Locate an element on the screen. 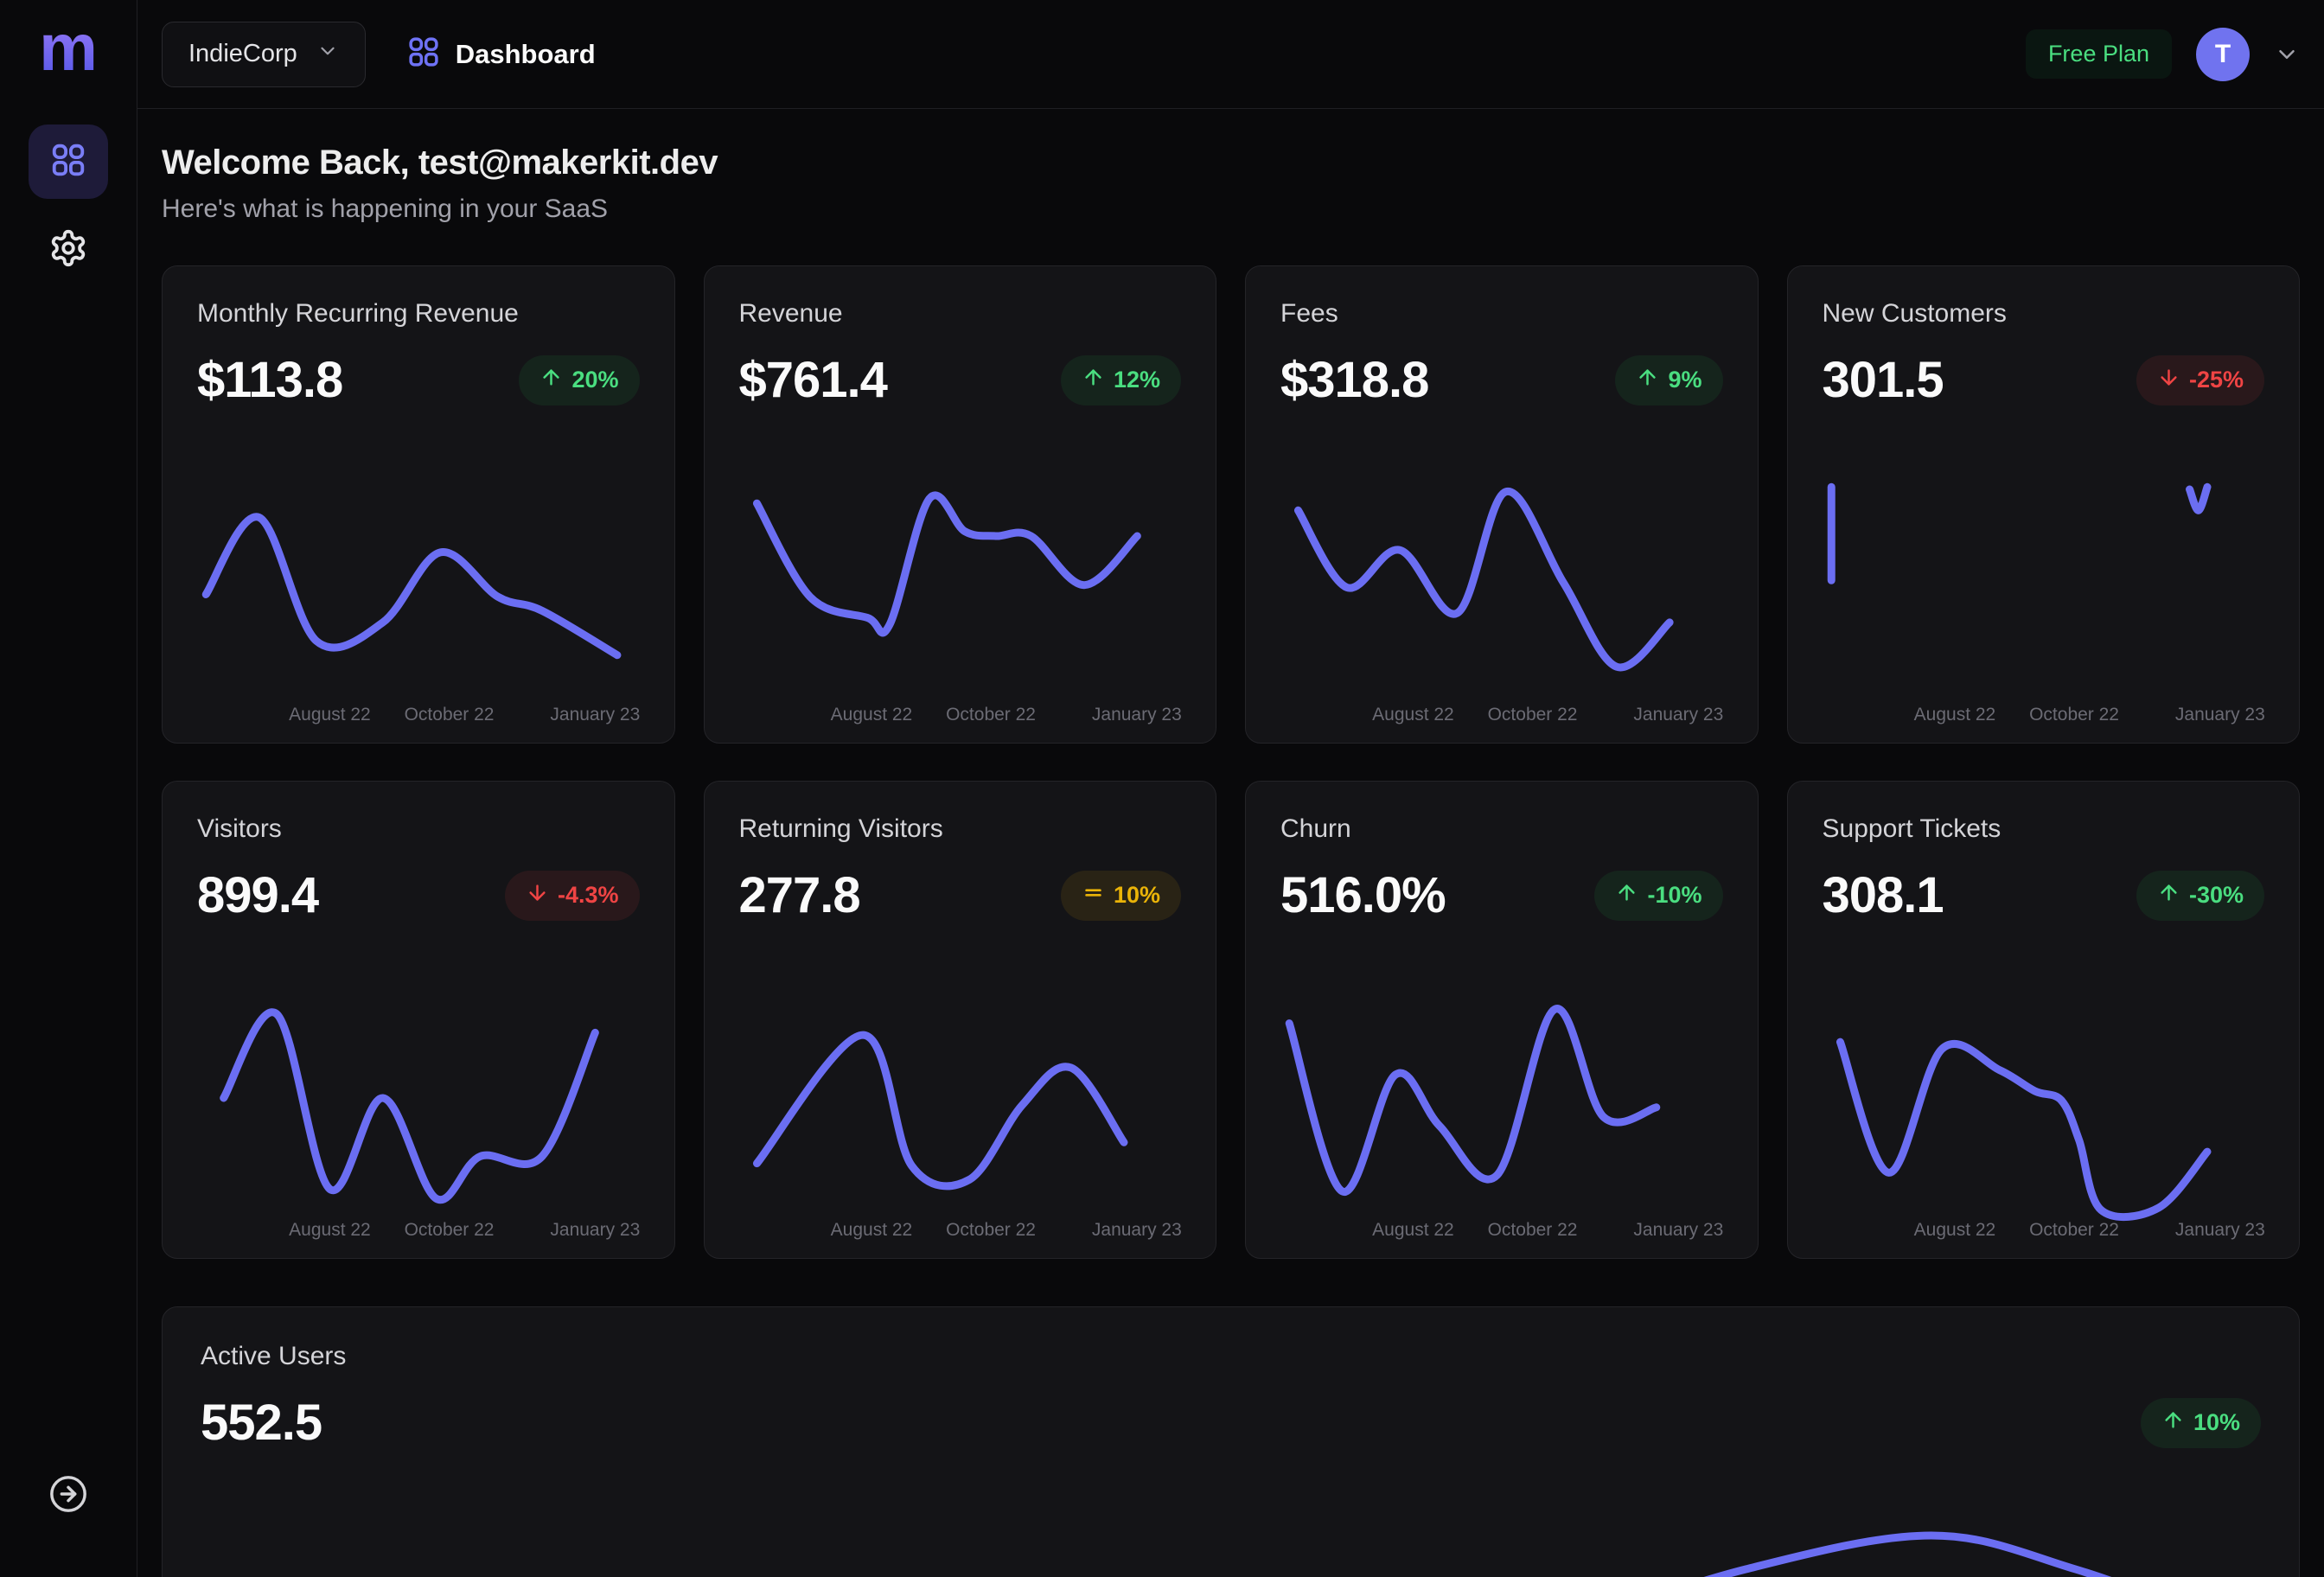 This screenshot has height=1577, width=2324. sidebar-item-dashboard is located at coordinates (68, 161).